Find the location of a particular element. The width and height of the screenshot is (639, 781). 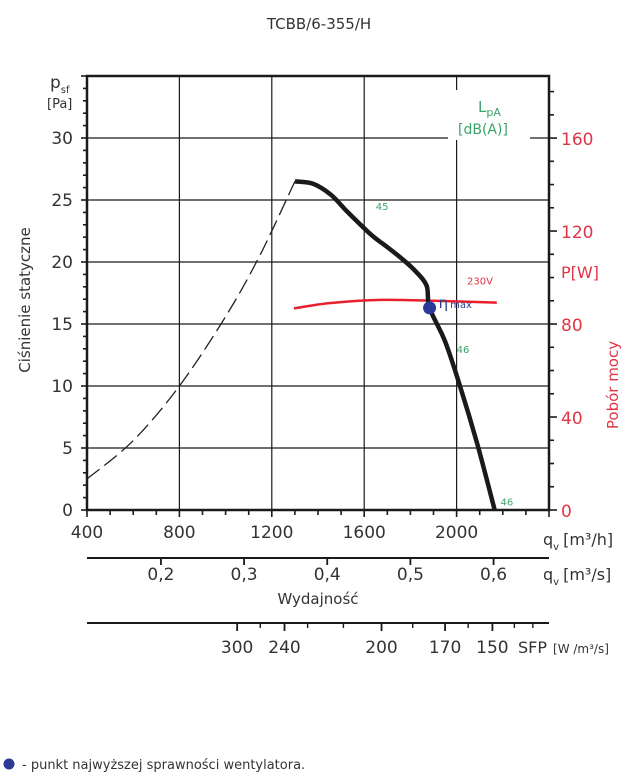

y-axis-unit: [Pa] is located at coordinates (59, 104).